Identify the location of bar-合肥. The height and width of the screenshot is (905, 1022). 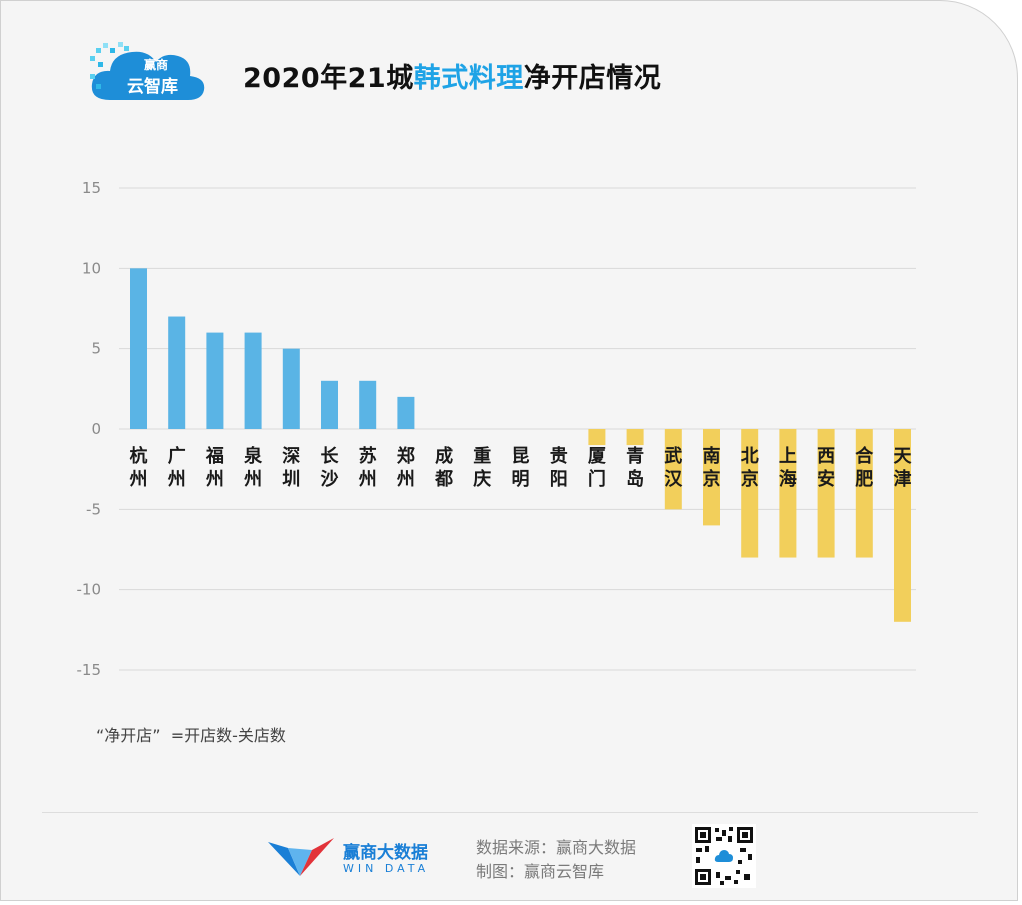
(864, 493).